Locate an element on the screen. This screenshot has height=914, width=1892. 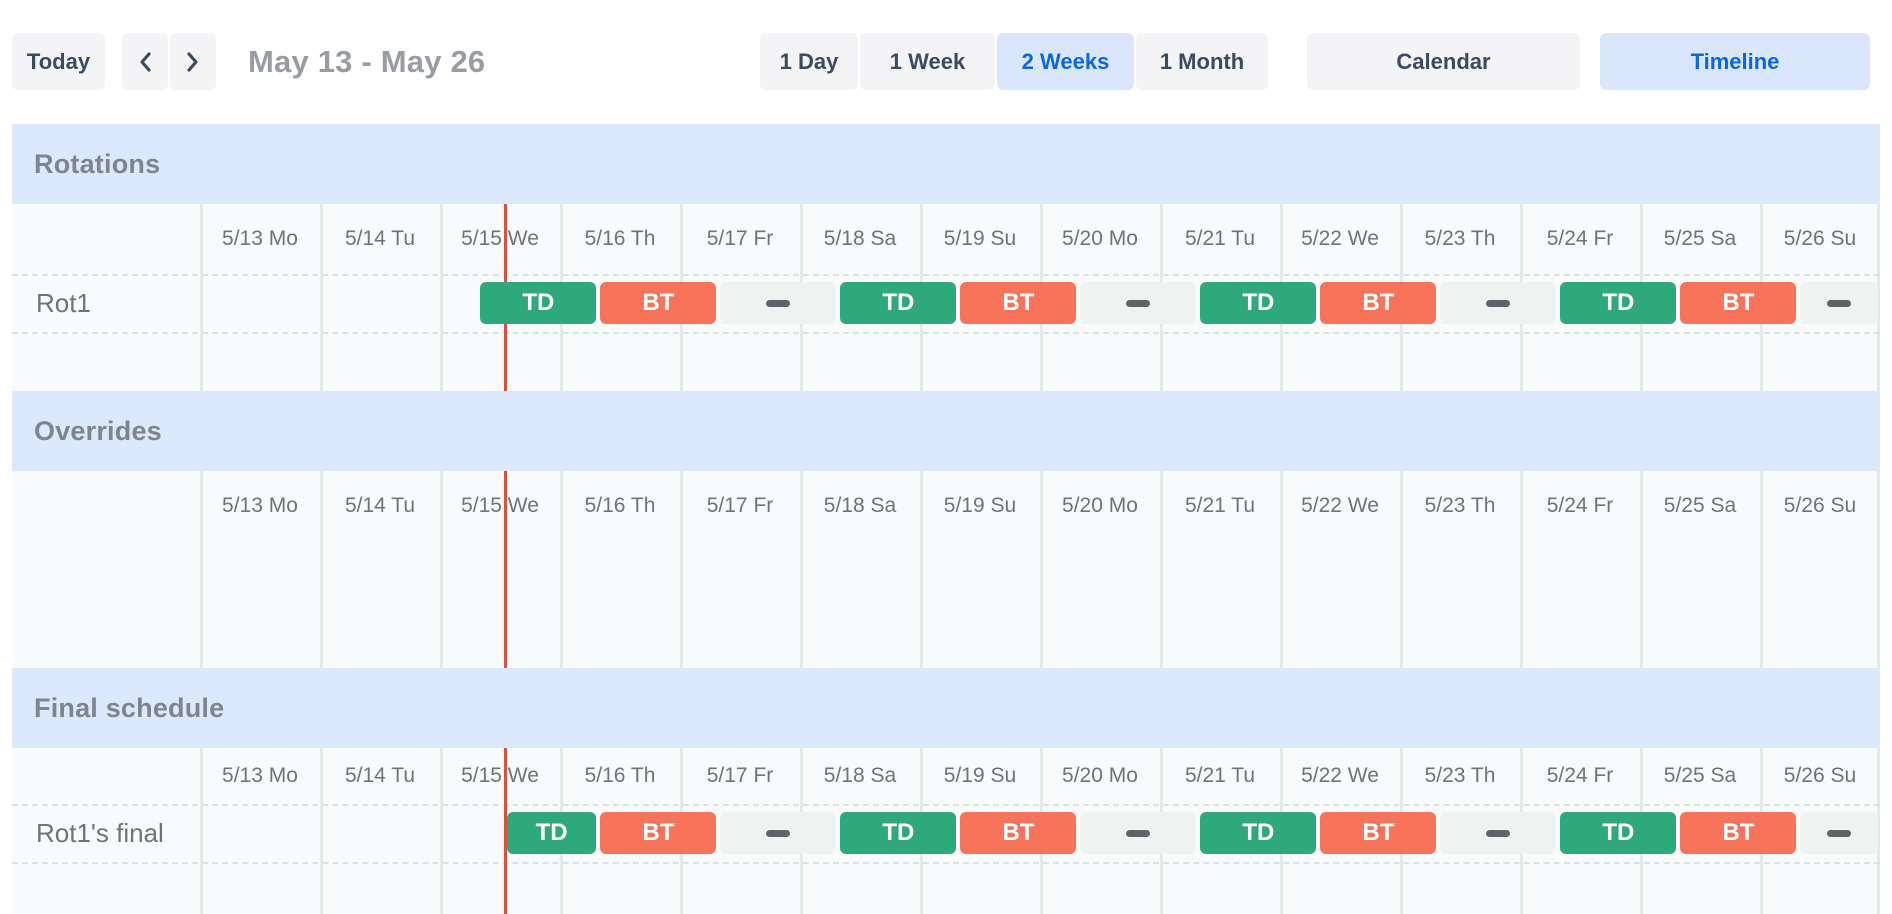
chevron-left-icon is located at coordinates (145, 62).